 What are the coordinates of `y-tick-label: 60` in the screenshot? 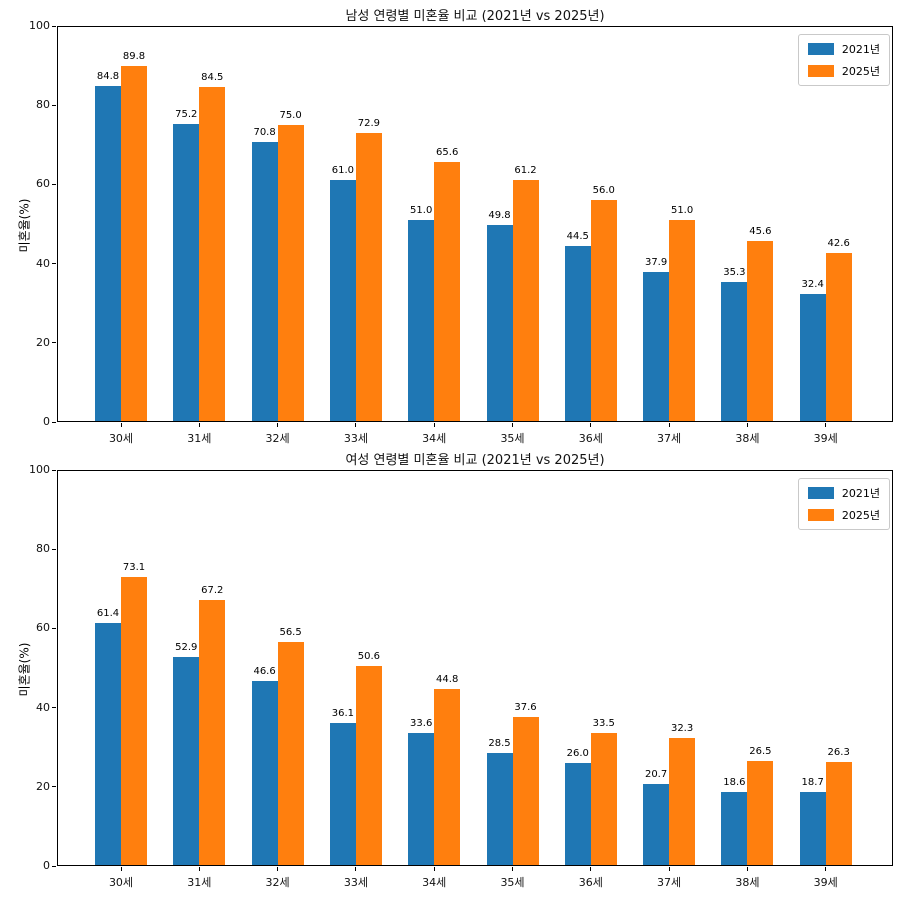 It's located at (43, 628).